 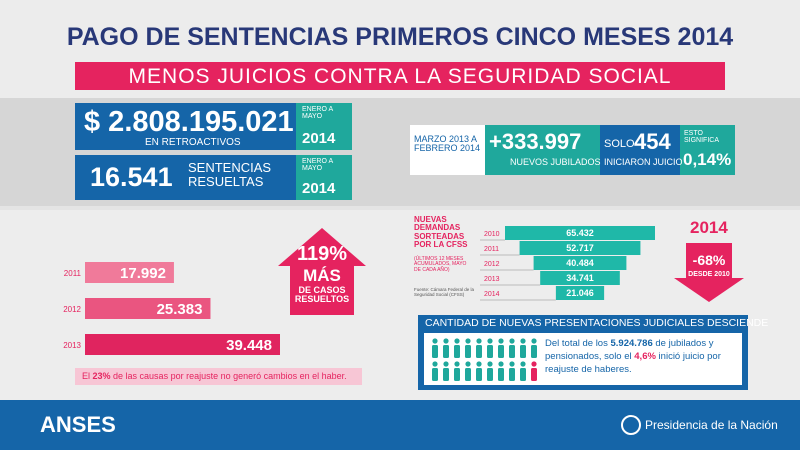 I want to click on year: 2014, so click(x=319, y=138).